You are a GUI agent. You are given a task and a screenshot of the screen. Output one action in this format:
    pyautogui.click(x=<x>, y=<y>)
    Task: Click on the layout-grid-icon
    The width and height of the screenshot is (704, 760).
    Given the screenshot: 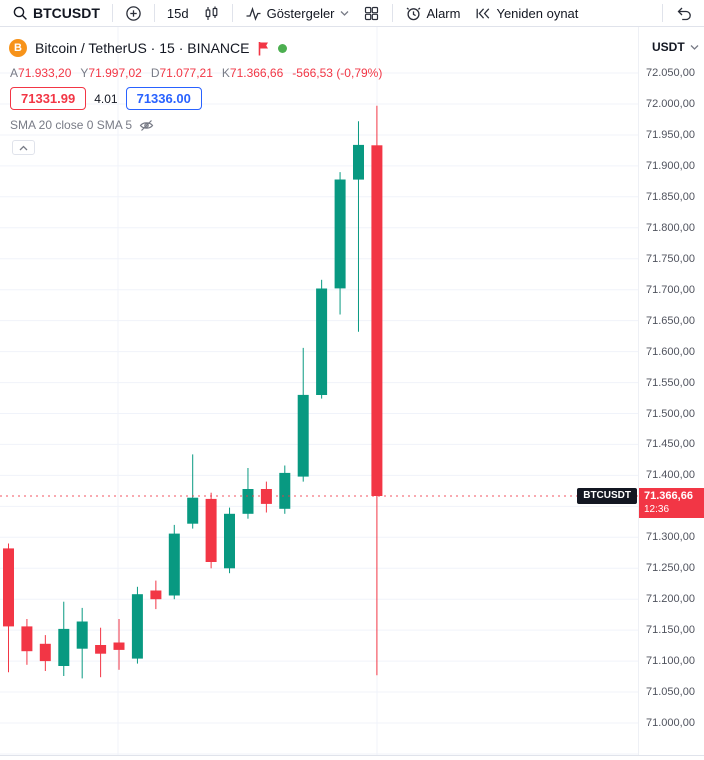 What is the action you would take?
    pyautogui.click(x=371, y=13)
    